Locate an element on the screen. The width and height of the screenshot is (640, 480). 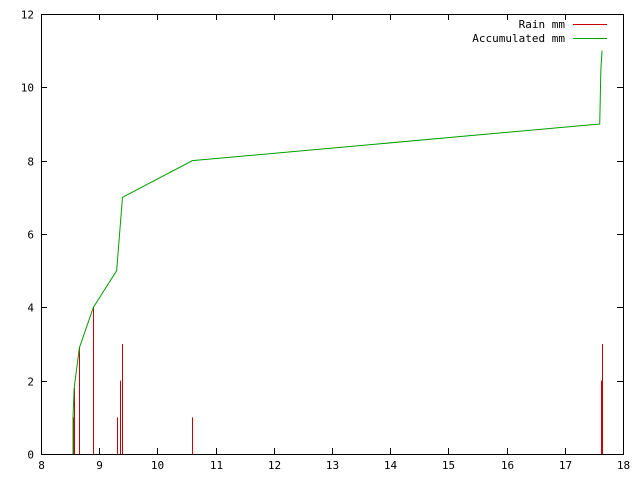
y-tick-label: 6 is located at coordinates (30, 235).